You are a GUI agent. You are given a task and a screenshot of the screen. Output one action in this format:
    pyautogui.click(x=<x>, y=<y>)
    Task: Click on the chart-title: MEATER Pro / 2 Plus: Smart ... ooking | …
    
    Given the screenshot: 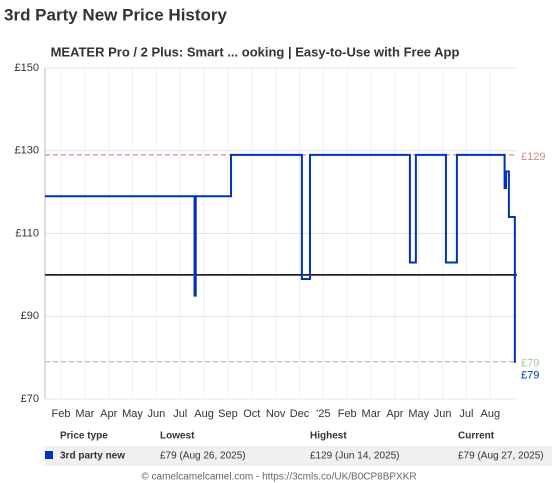 What is the action you would take?
    pyautogui.click(x=255, y=51)
    